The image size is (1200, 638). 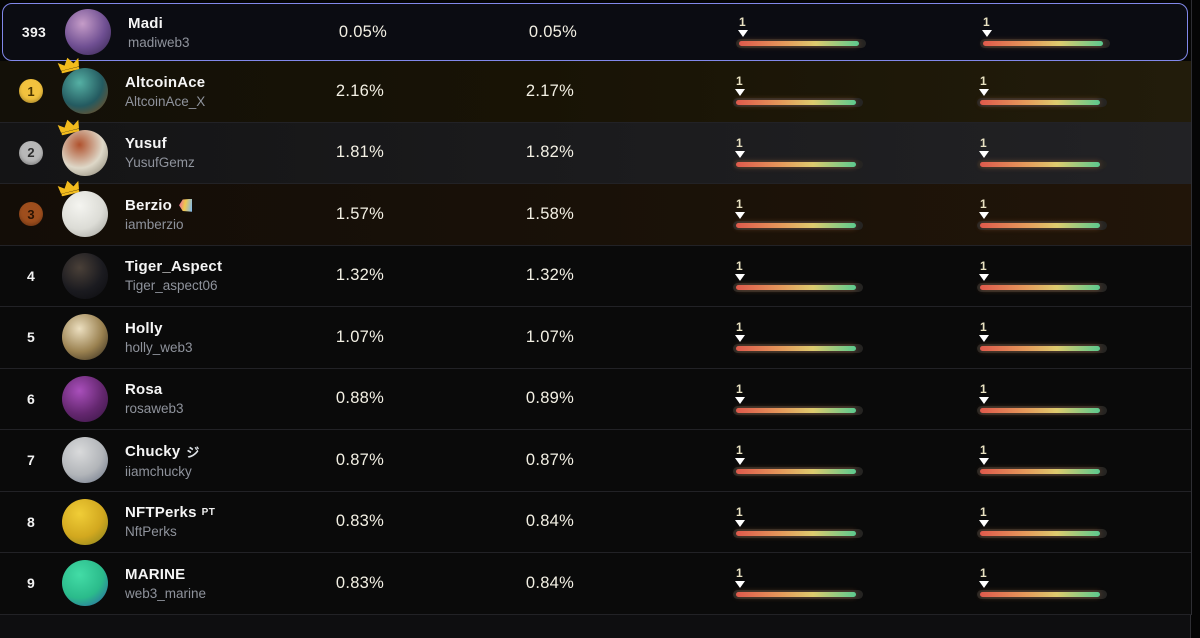 What do you see at coordinates (31, 583) in the screenshot?
I see `rank-cell: 9 9` at bounding box center [31, 583].